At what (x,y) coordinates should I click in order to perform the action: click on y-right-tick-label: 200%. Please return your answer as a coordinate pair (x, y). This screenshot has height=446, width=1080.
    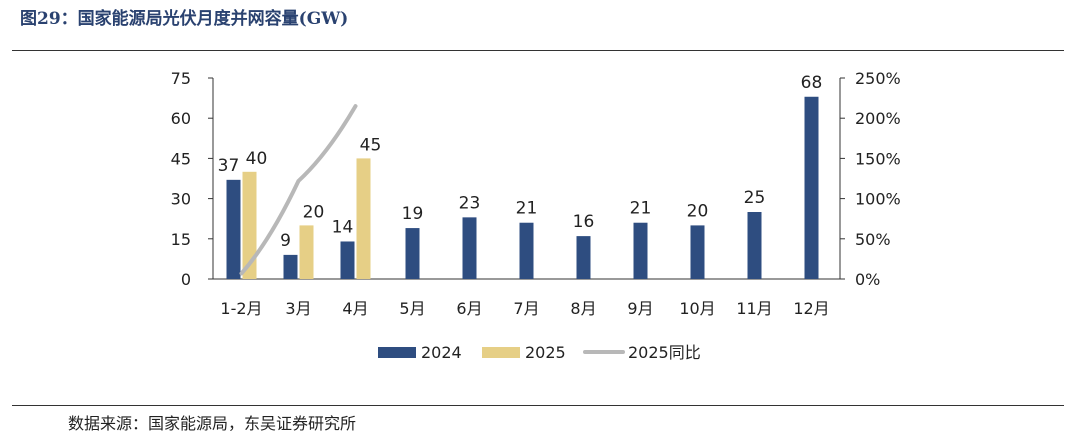
    Looking at the image, I should click on (878, 118).